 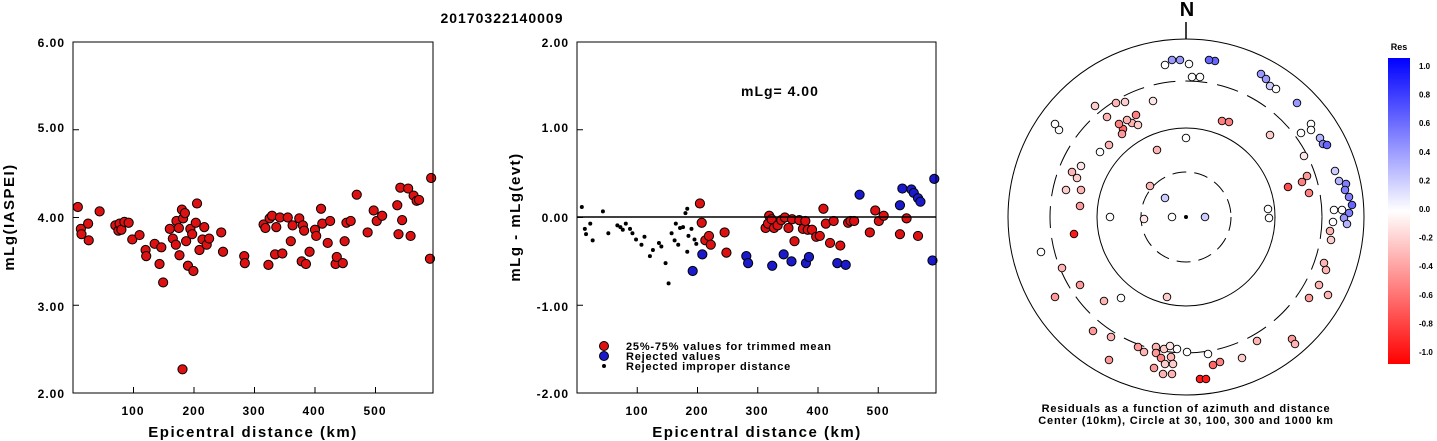 What do you see at coordinates (374, 411) in the screenshot?
I see `left-xtick: 500` at bounding box center [374, 411].